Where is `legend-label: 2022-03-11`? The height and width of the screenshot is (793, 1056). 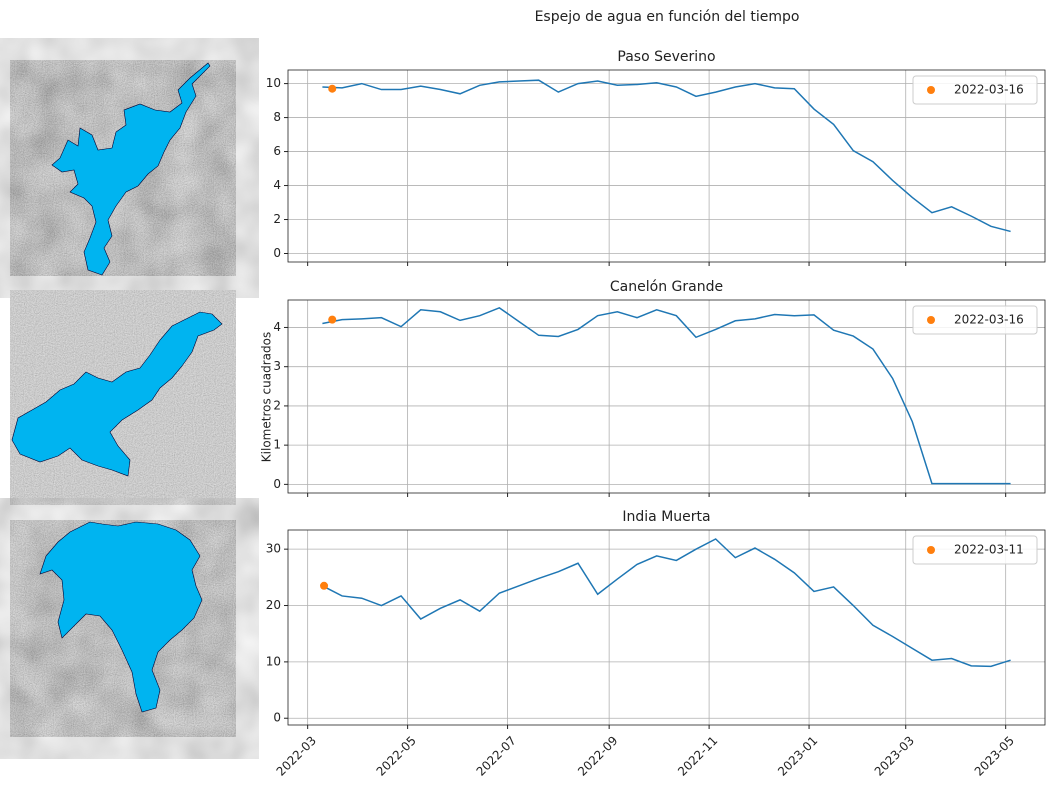 legend-label: 2022-03-11 is located at coordinates (989, 550).